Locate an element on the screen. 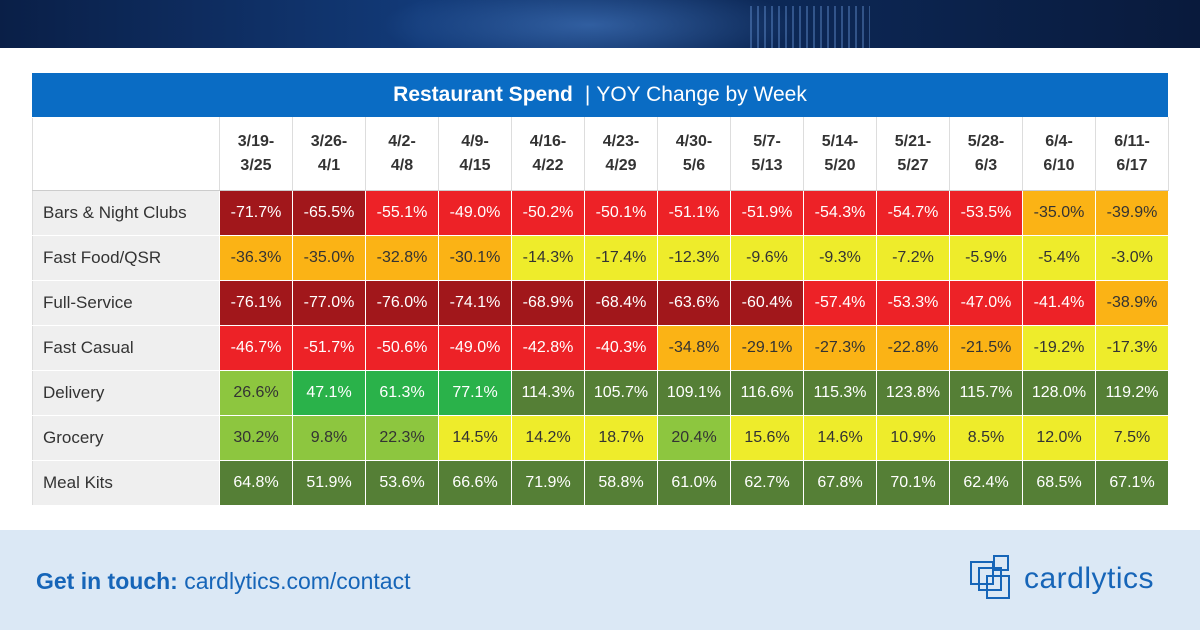 The width and height of the screenshot is (1200, 630). heatmap-cell: -35.0% is located at coordinates (1059, 213).